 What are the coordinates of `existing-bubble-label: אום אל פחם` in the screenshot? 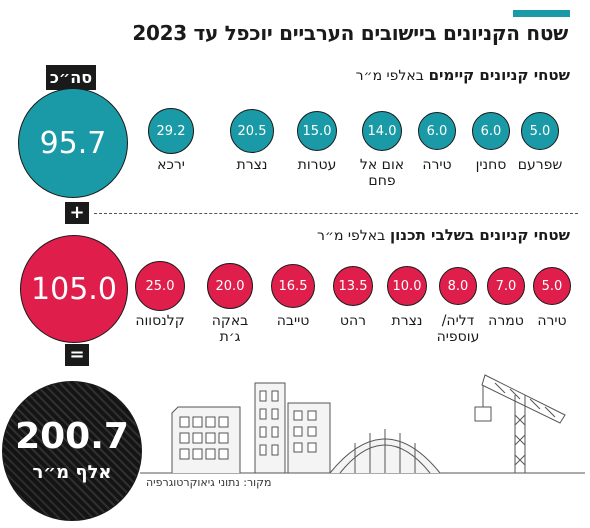 It's located at (382, 173).